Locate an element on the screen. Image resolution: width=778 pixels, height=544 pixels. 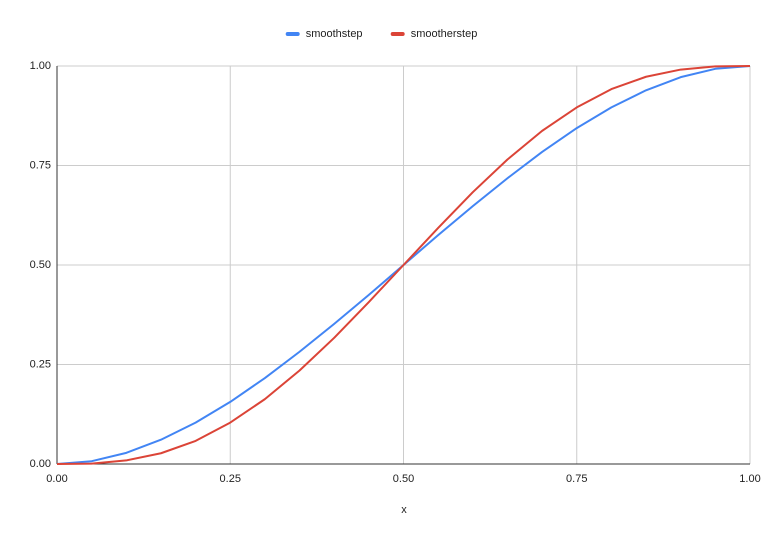
y-tick-label: 0.25 is located at coordinates (40, 364).